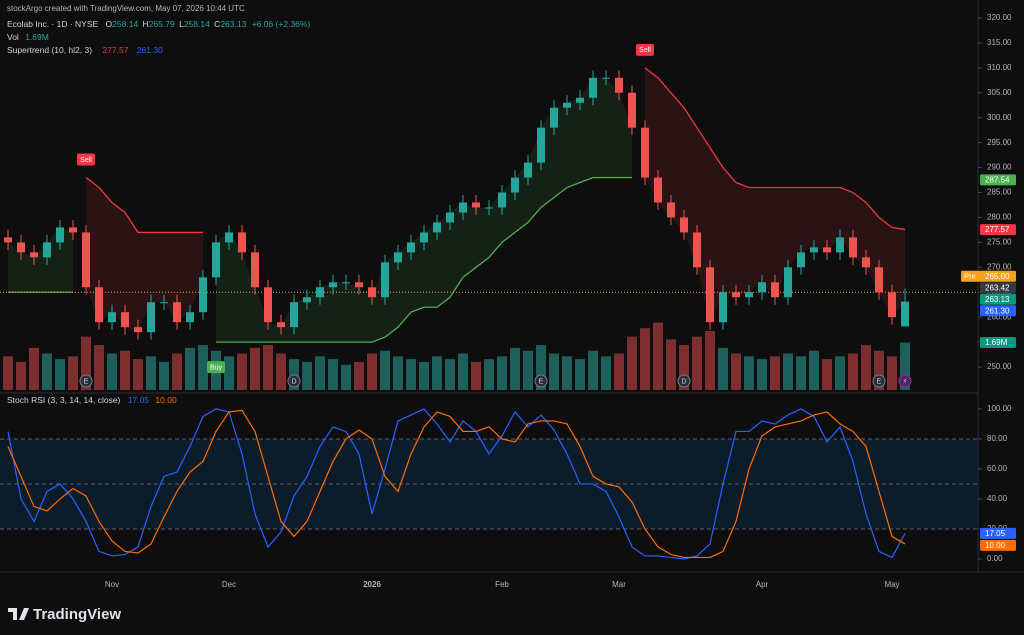  I want to click on volume-badge, so click(998, 343).